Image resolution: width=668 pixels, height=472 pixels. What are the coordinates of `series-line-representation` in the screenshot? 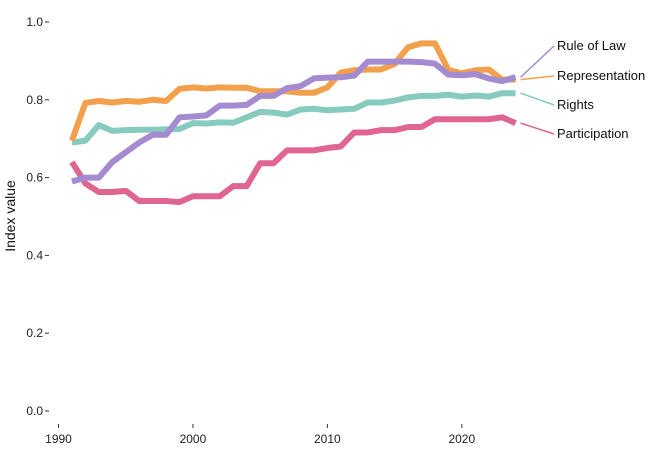 It's located at (292, 91).